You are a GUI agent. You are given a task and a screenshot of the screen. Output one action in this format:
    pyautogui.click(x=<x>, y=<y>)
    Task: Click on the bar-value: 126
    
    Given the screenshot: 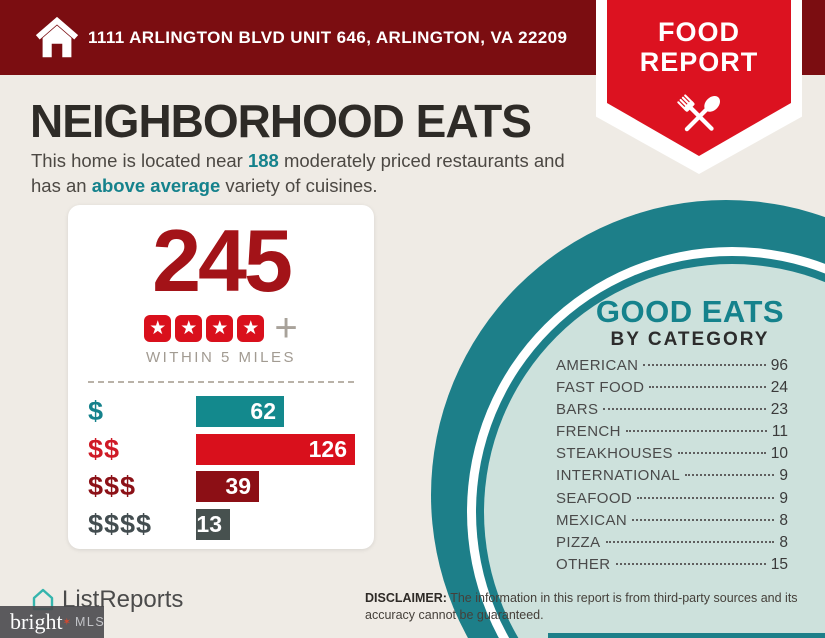 What is the action you would take?
    pyautogui.click(x=327, y=448)
    